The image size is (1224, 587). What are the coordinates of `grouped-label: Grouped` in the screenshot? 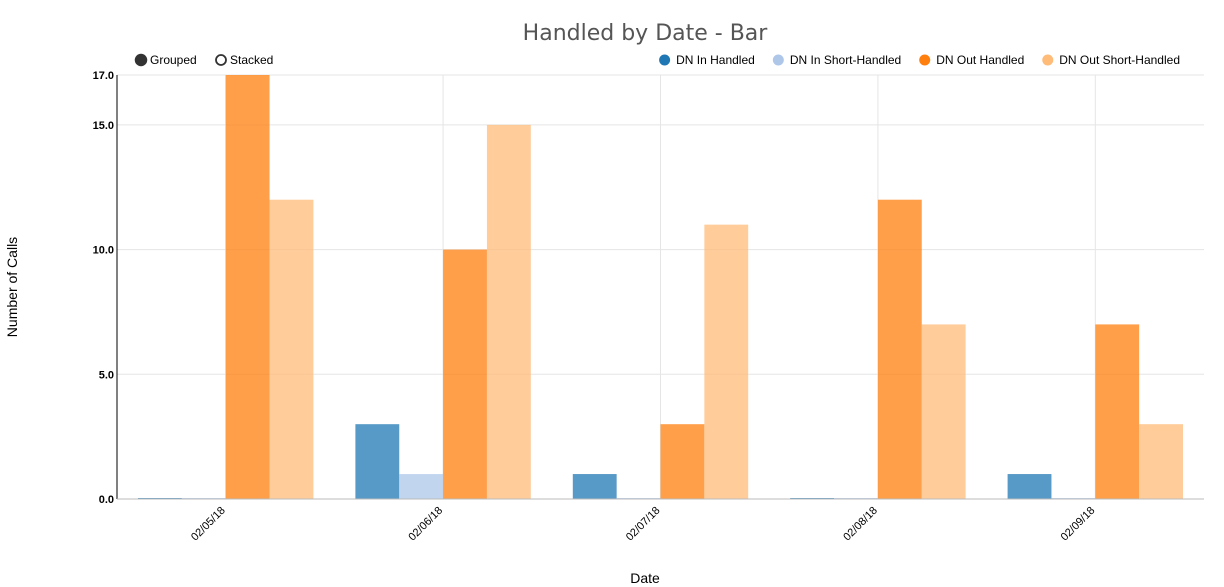 It's located at (173, 60).